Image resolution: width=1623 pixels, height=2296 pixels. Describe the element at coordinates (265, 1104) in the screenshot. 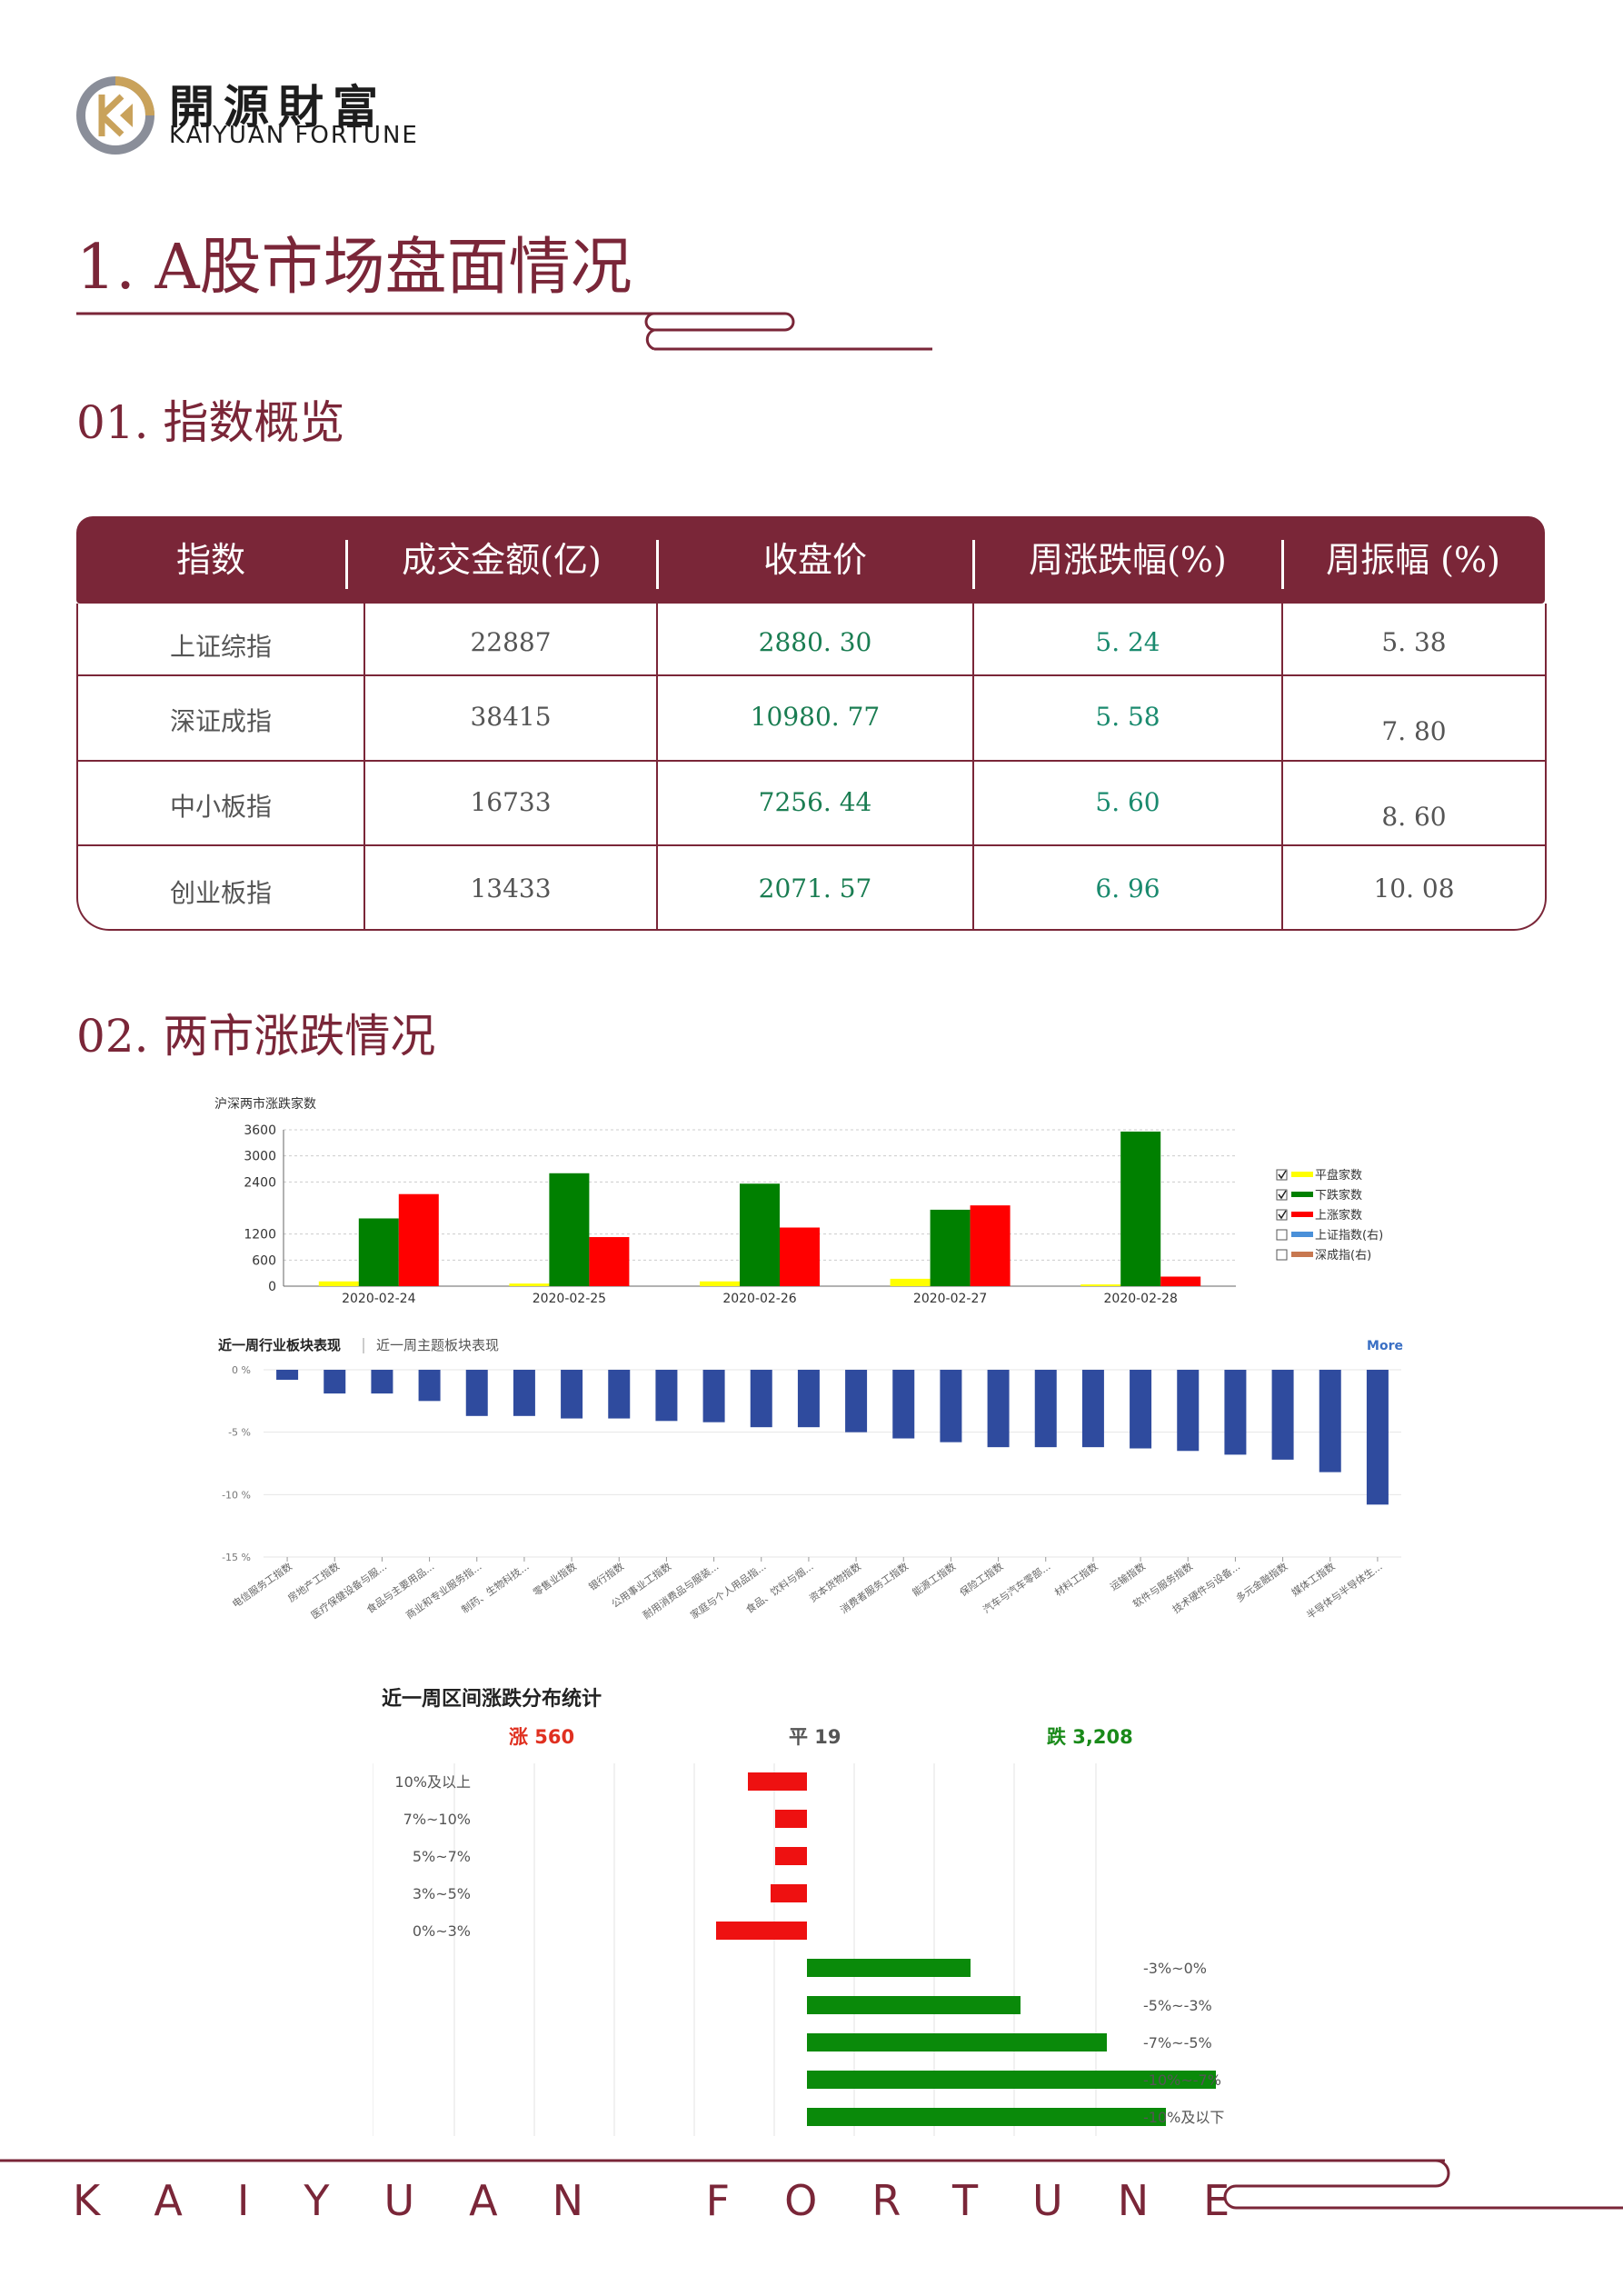

I see `chart1-title: 沪深两市涨跌家数` at that location.